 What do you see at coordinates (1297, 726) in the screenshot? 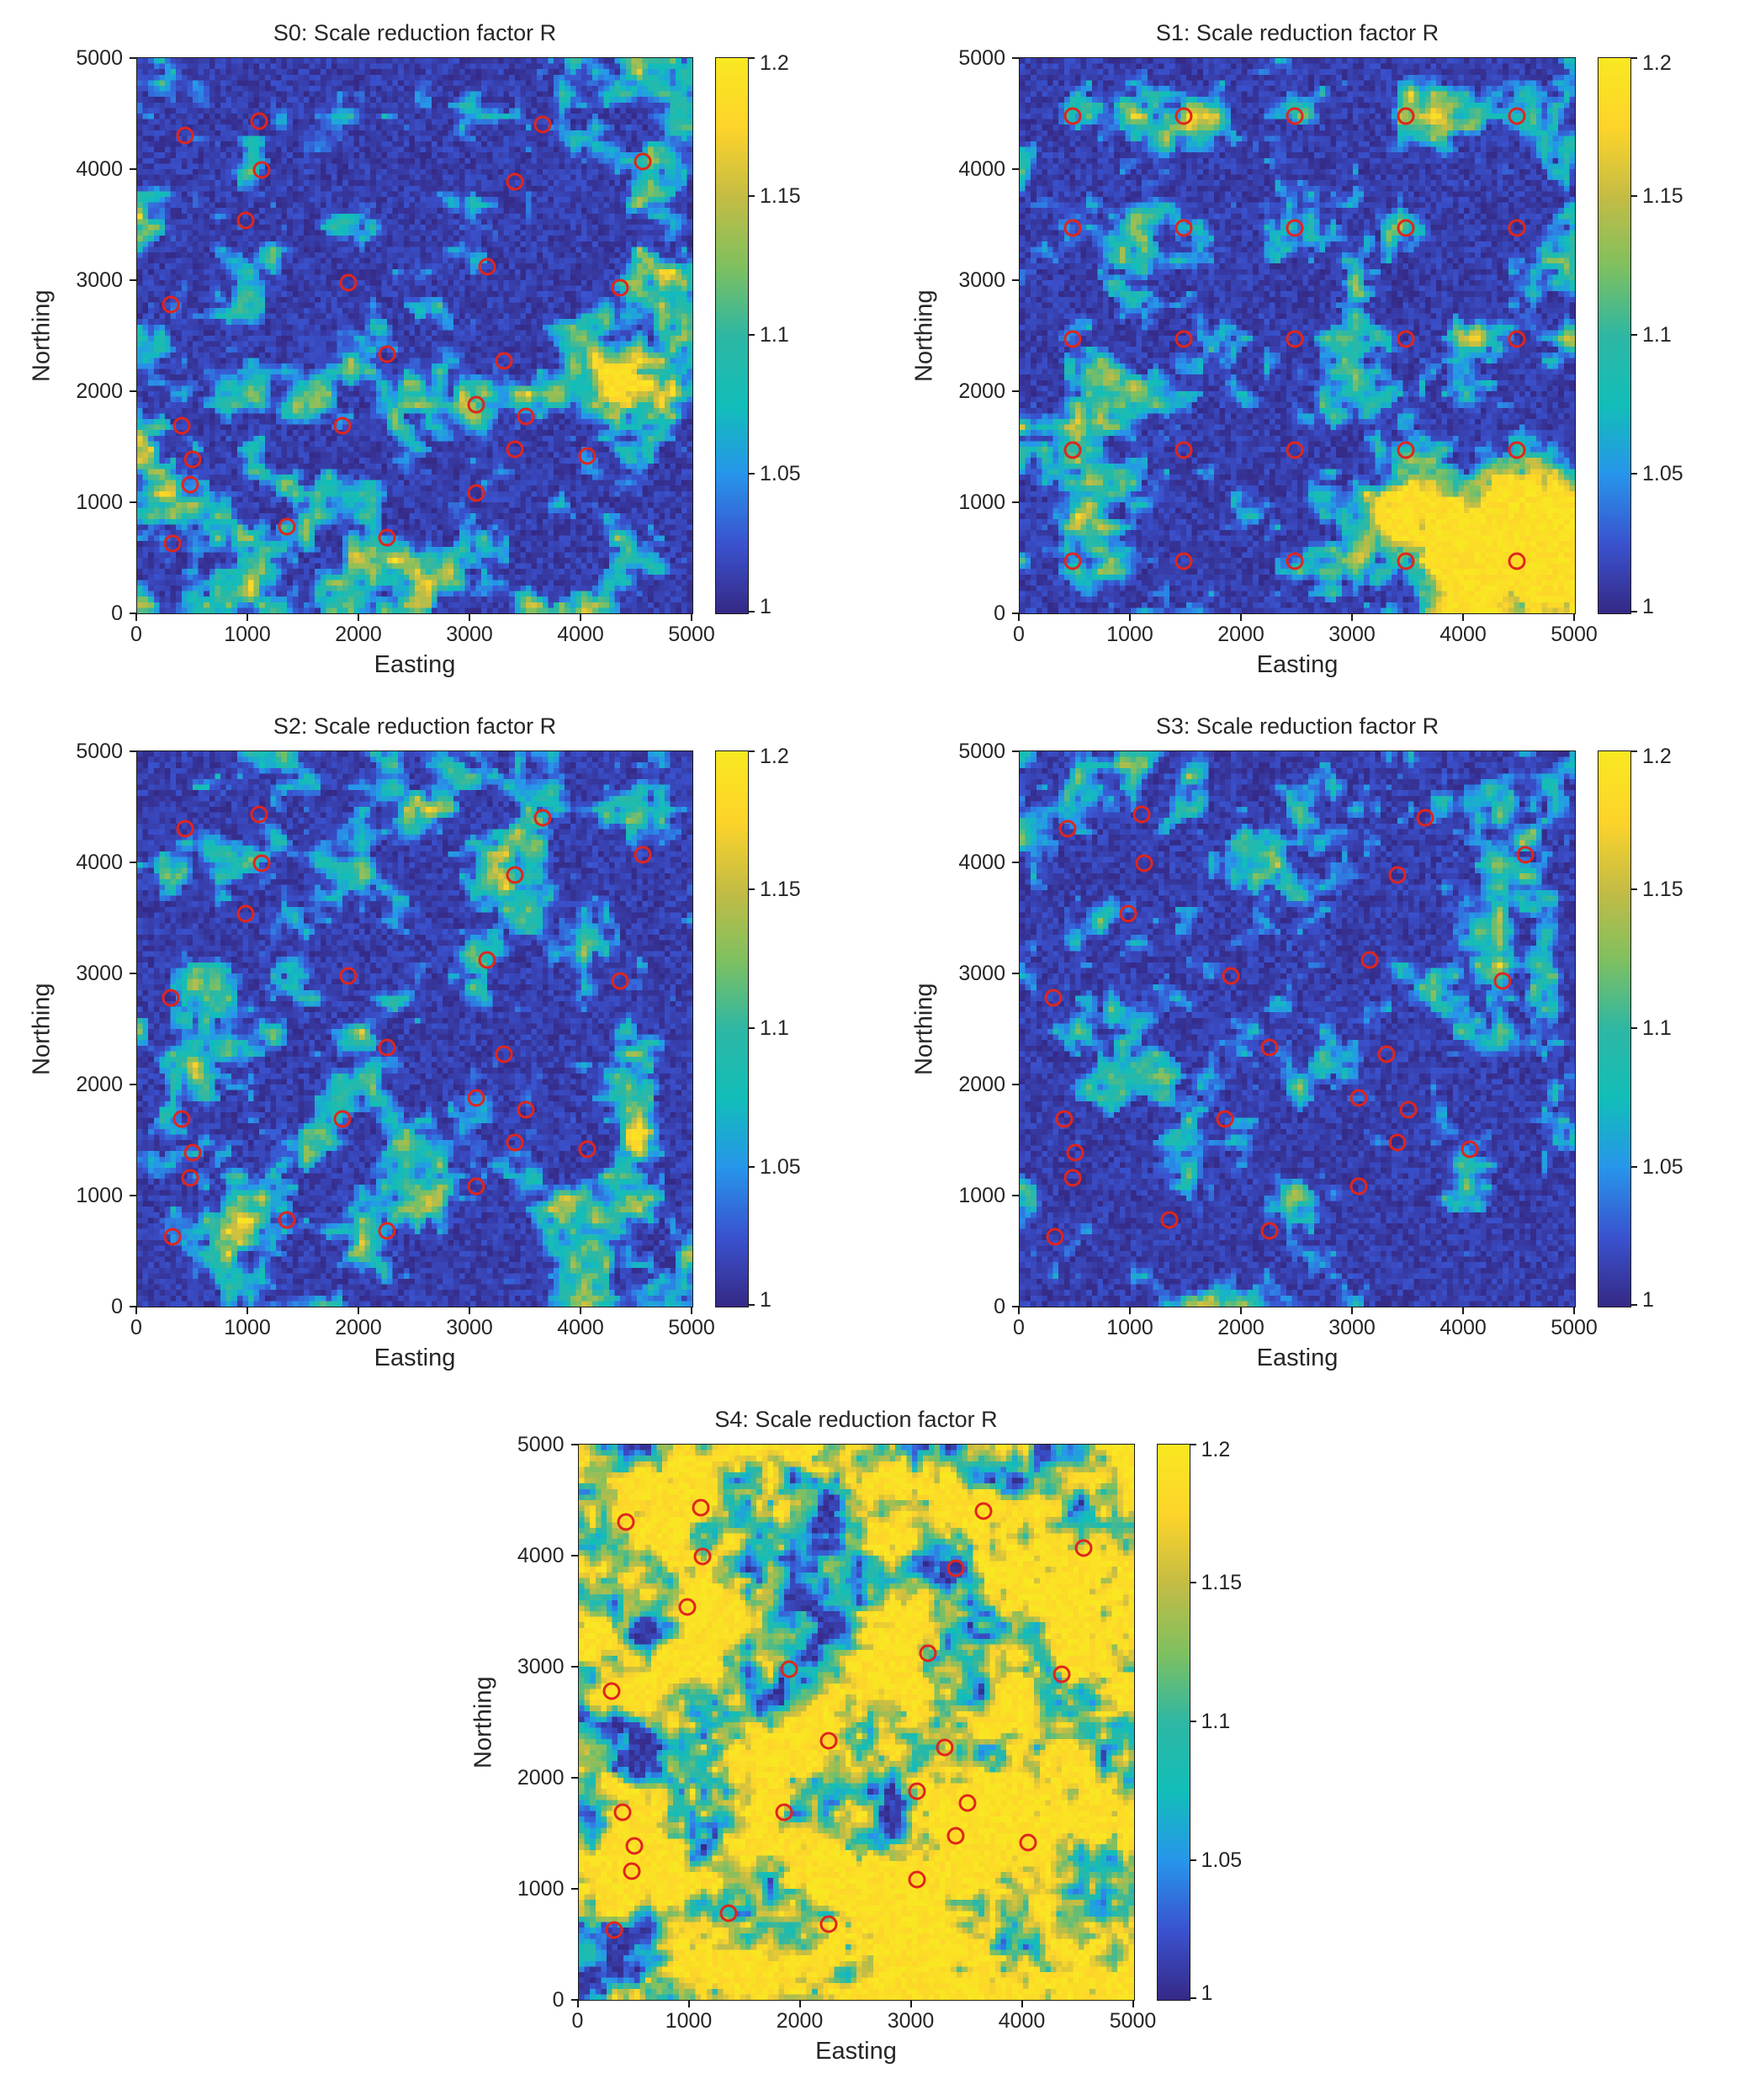
I see `panel-title: S3: Scale reduction factor R` at bounding box center [1297, 726].